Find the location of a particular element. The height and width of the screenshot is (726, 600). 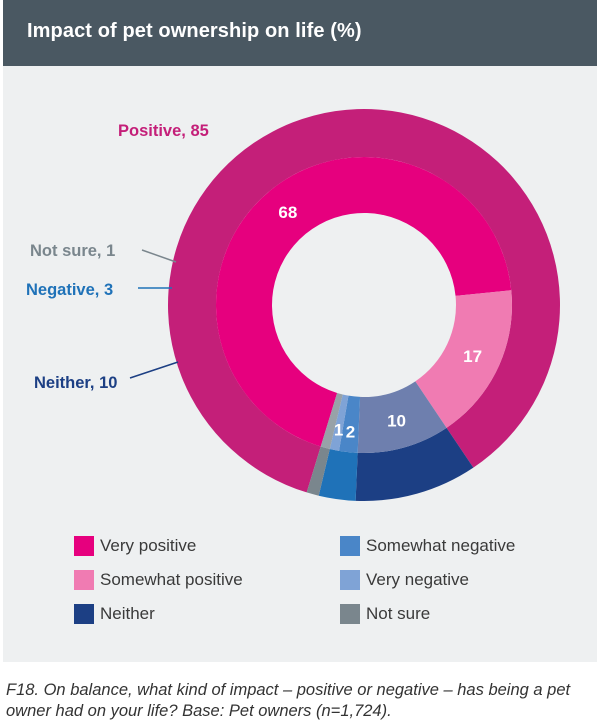

legend-label: Not sure is located at coordinates (398, 613).